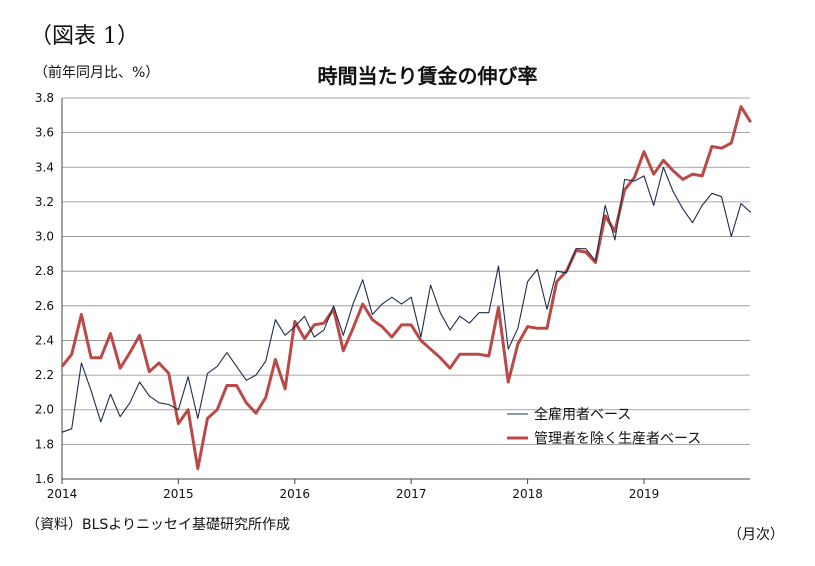  What do you see at coordinates (44, 444) in the screenshot?
I see `y-tick-label: 1.8` at bounding box center [44, 444].